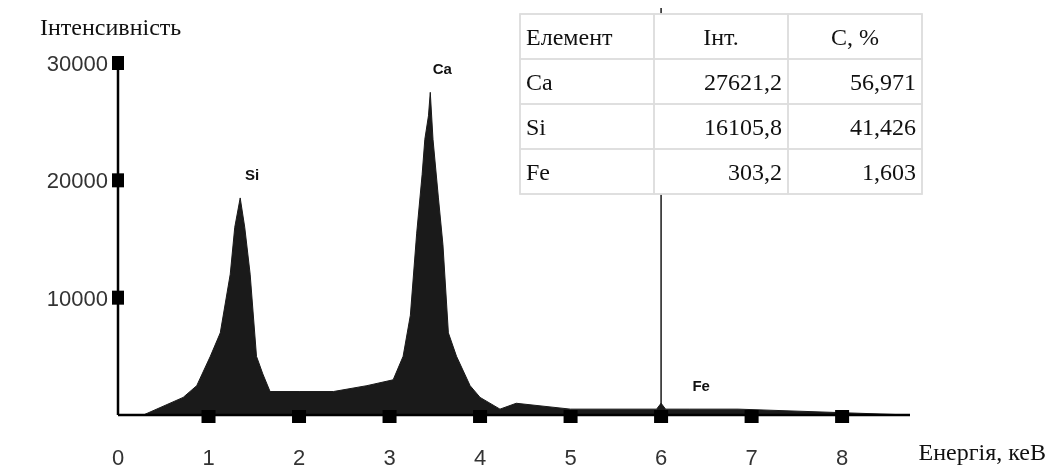 The image size is (1054, 472). I want to click on annotation: 27621,2, so click(743, 82).